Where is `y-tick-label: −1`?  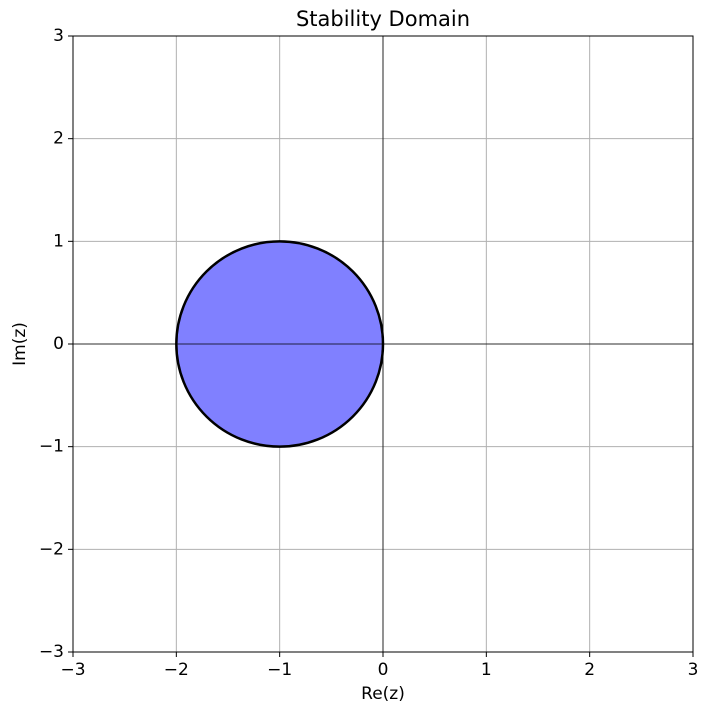 y-tick-label: −1 is located at coordinates (51, 447).